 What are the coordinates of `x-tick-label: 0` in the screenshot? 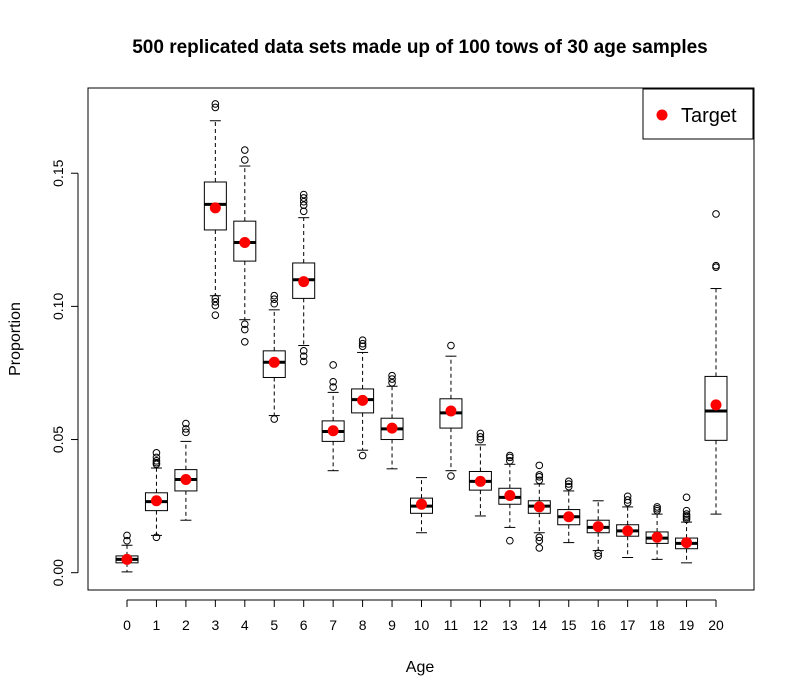 It's located at (127, 625).